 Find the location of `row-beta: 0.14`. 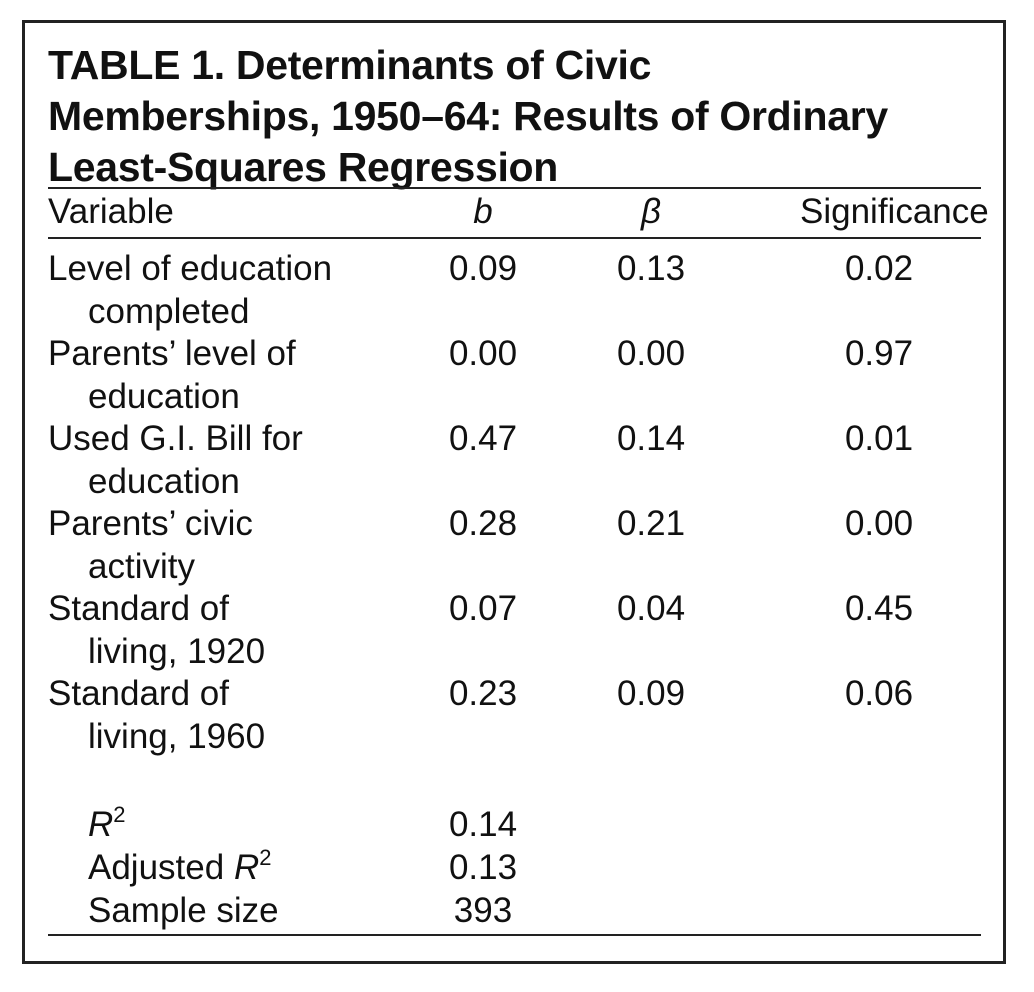

row-beta: 0.14 is located at coordinates (651, 438).